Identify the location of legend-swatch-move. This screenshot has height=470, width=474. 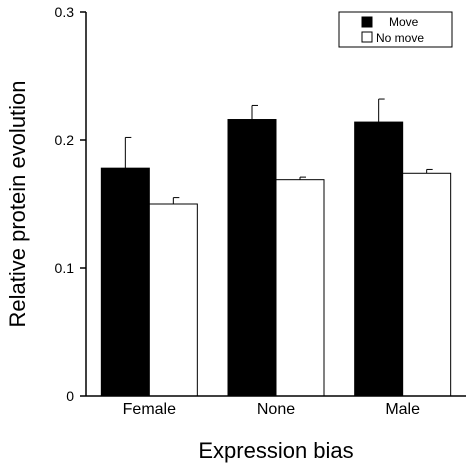
(367, 22).